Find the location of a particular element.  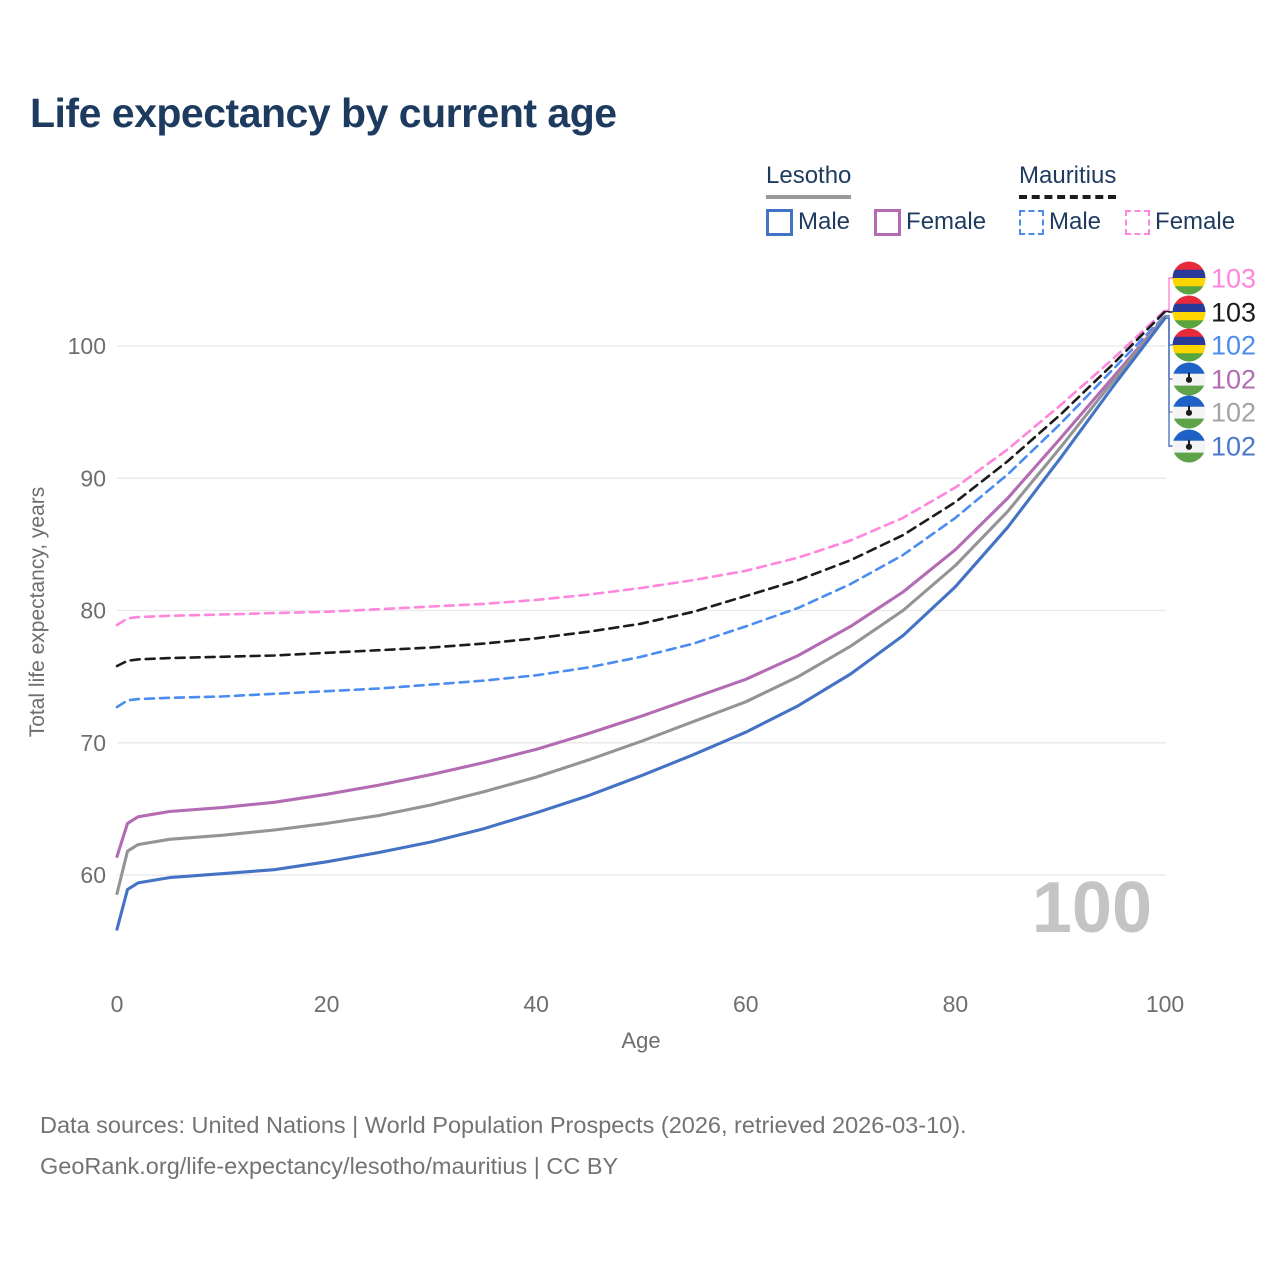

end-value-label-lesotho-female: 102 is located at coordinates (1233, 380).